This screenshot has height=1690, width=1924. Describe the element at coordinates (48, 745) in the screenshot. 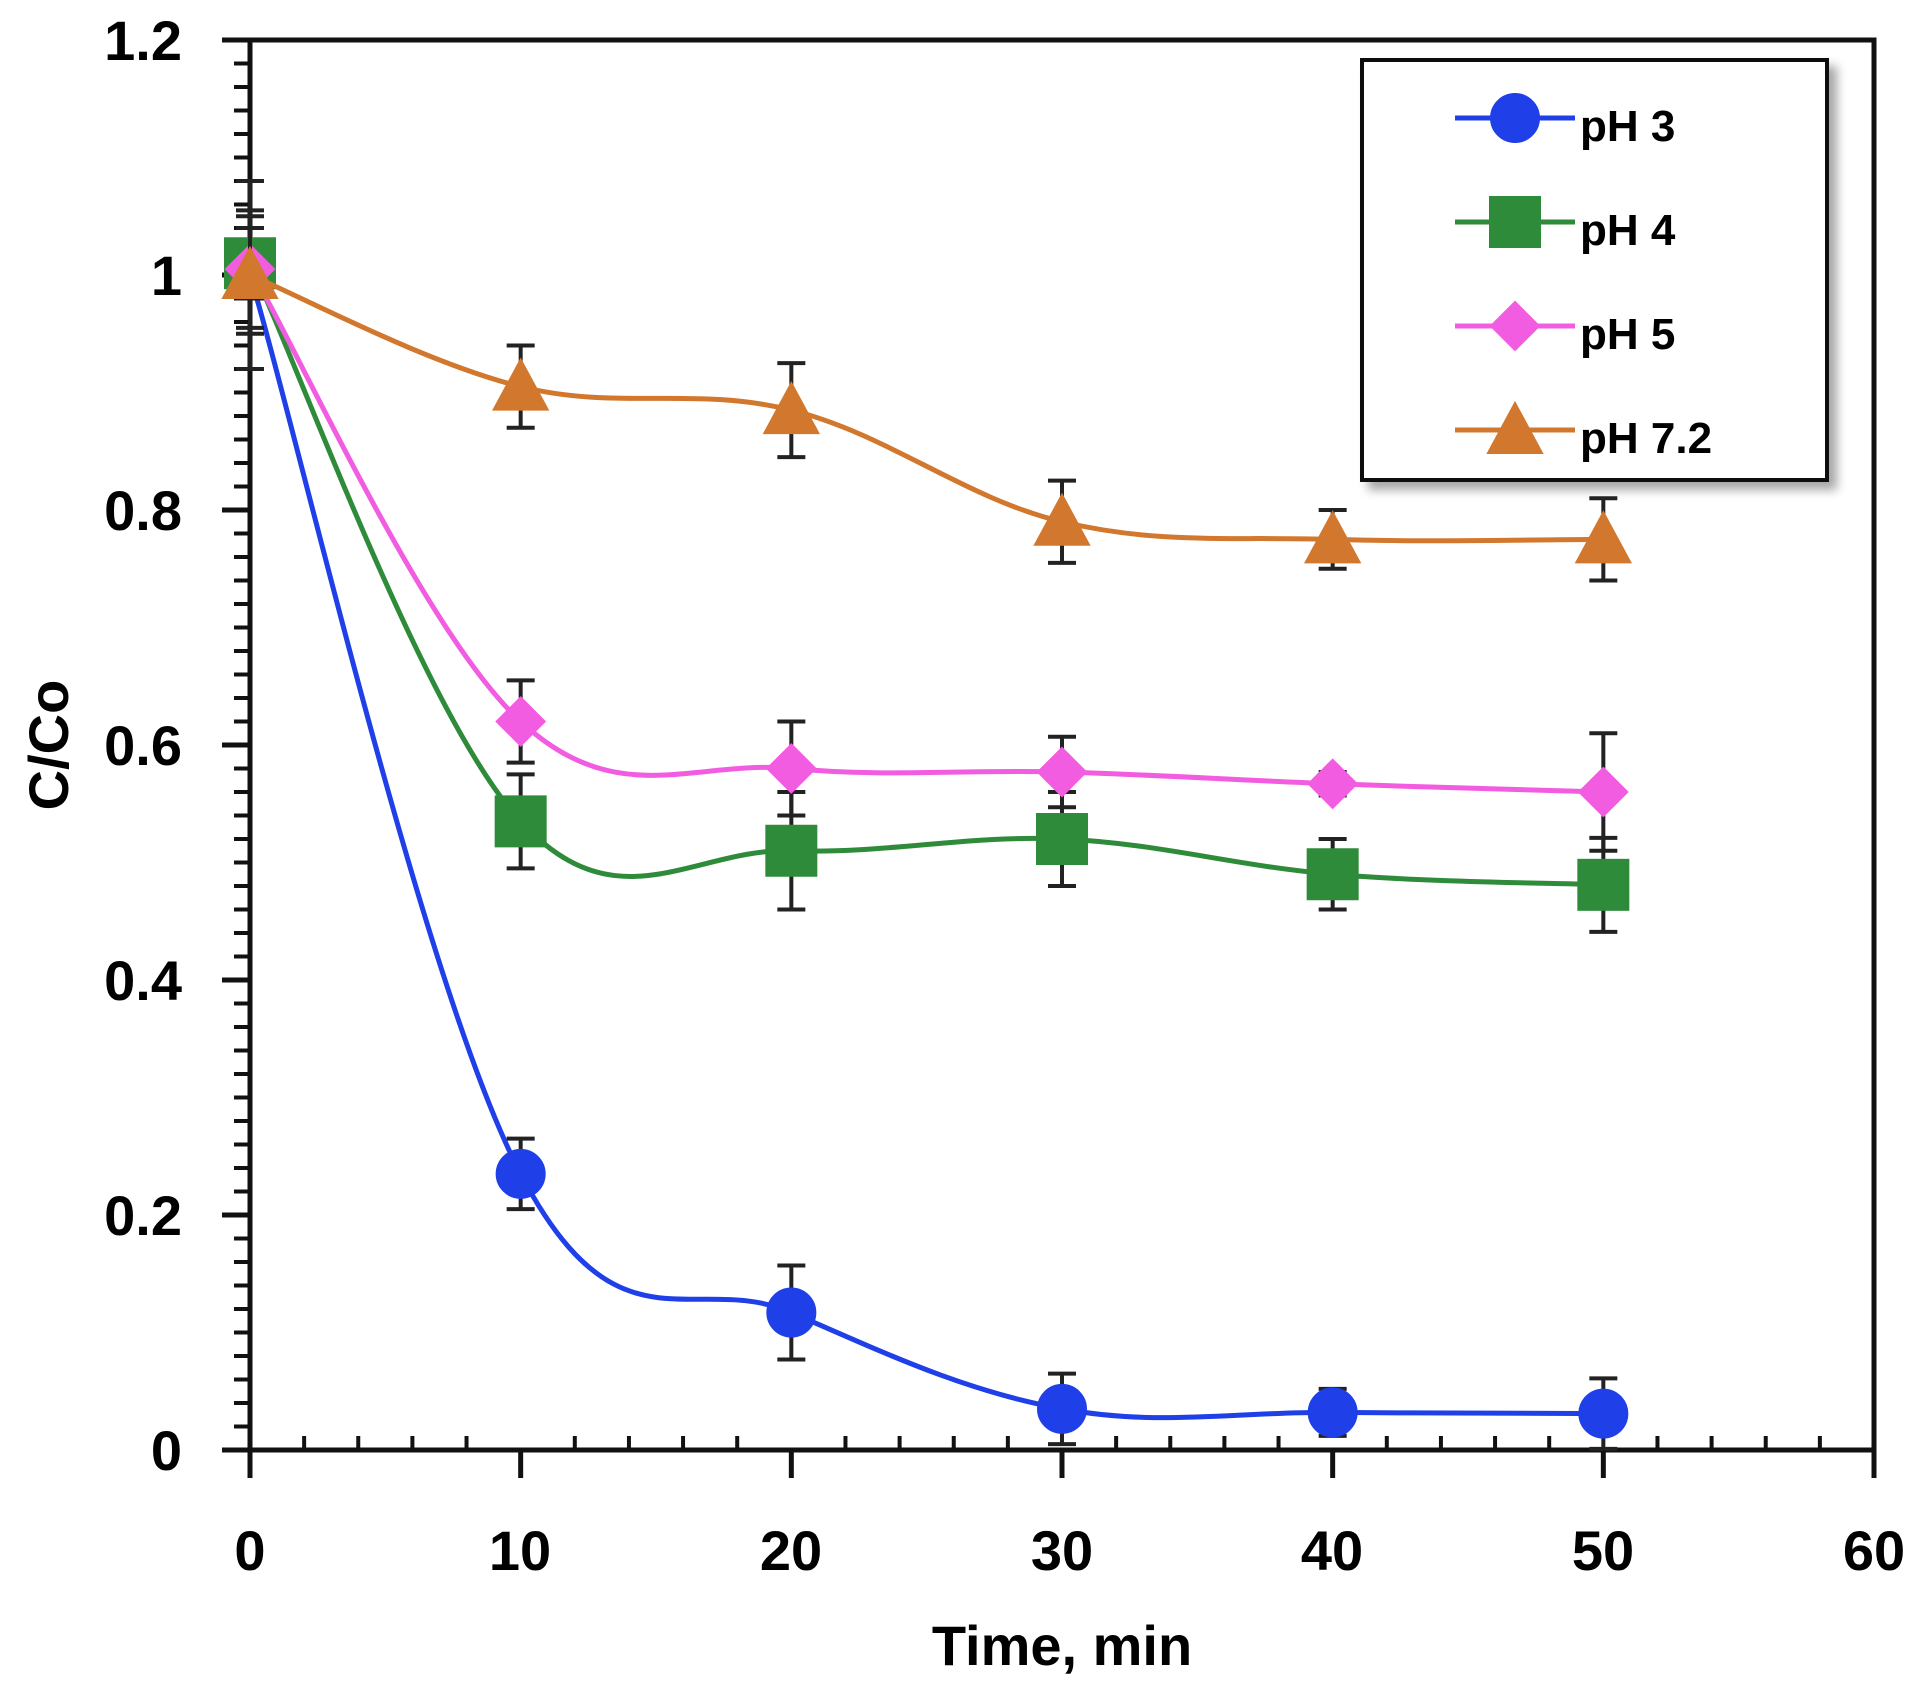

I see `y-axis-title: C/Co` at that location.